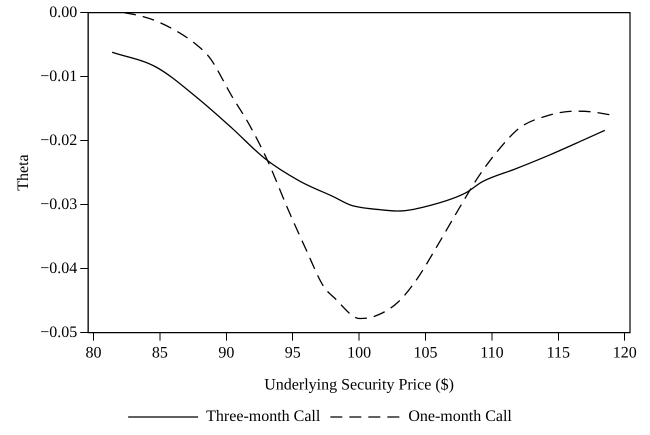 Image resolution: width=650 pixels, height=435 pixels. Describe the element at coordinates (624, 353) in the screenshot. I see `x-tick-label: 120` at that location.